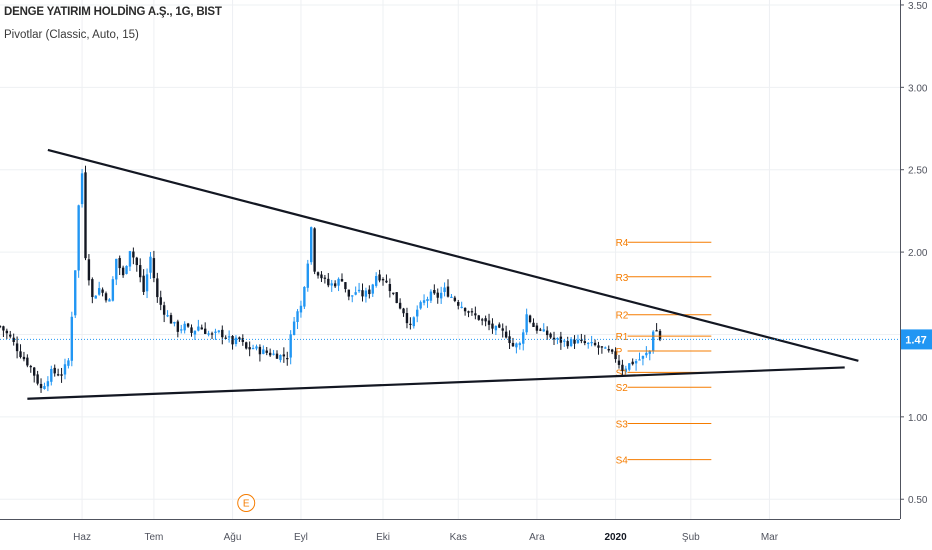 Image resolution: width=932 pixels, height=550 pixels. I want to click on time-tick-label: Ara, so click(537, 537).